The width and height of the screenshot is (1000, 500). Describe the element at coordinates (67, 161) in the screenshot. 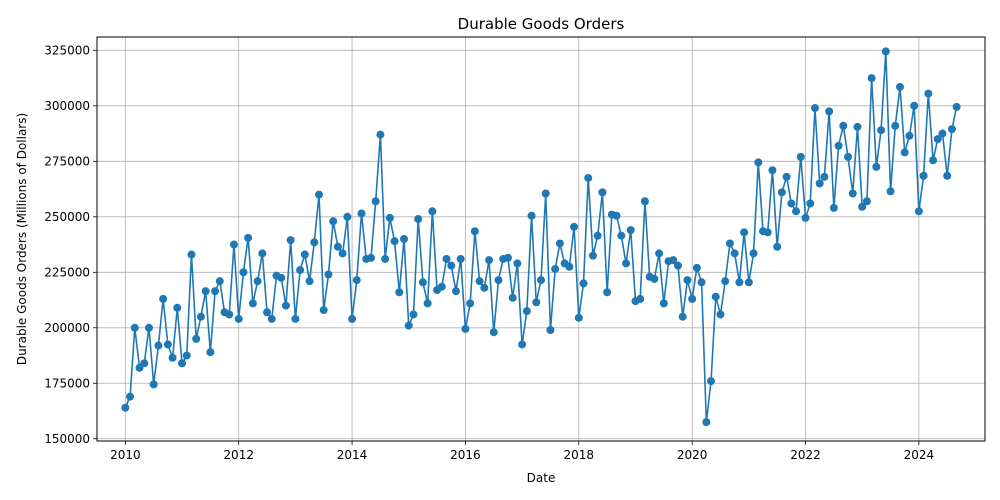

I see `y-tick-label: 275000` at that location.